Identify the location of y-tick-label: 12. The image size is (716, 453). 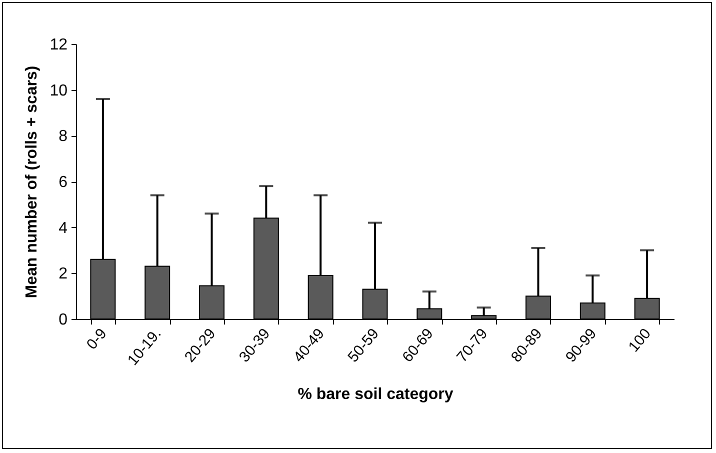
(59, 45).